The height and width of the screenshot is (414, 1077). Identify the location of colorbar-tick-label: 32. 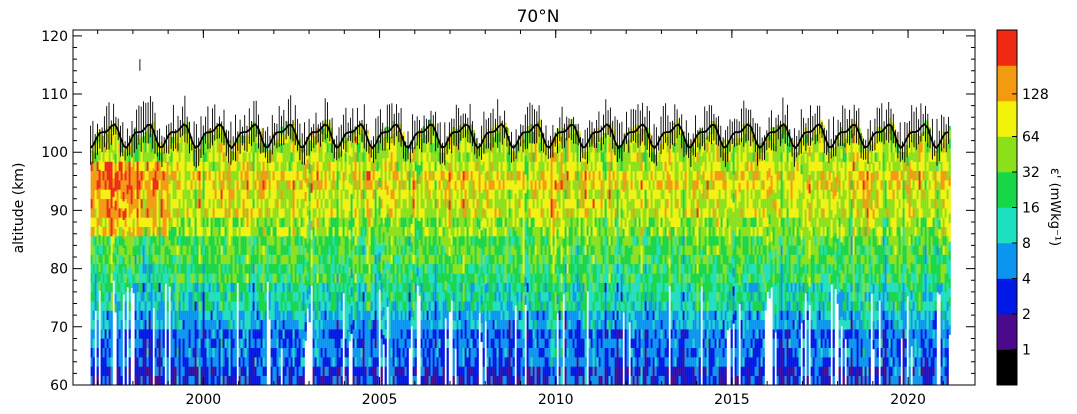
(1031, 173).